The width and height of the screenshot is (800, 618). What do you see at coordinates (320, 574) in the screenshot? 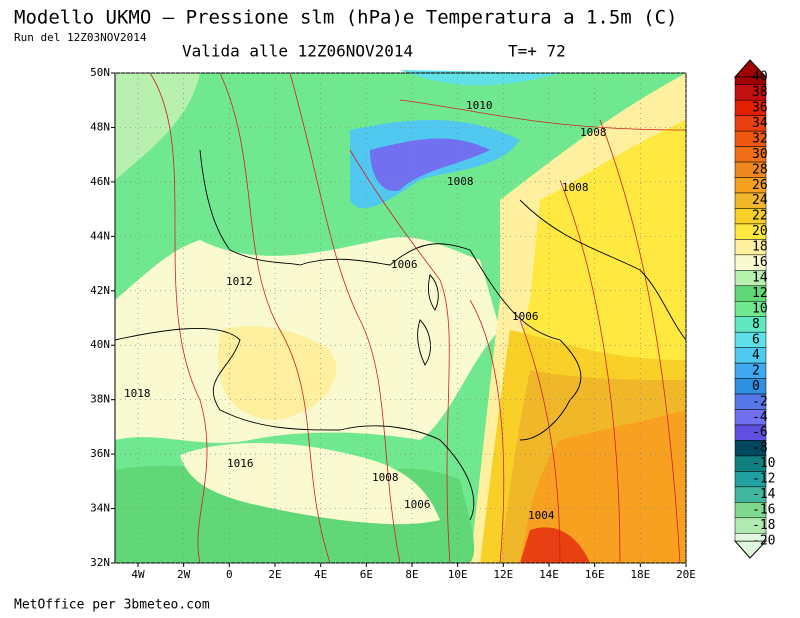
I see `x-tick-label: 4E` at bounding box center [320, 574].